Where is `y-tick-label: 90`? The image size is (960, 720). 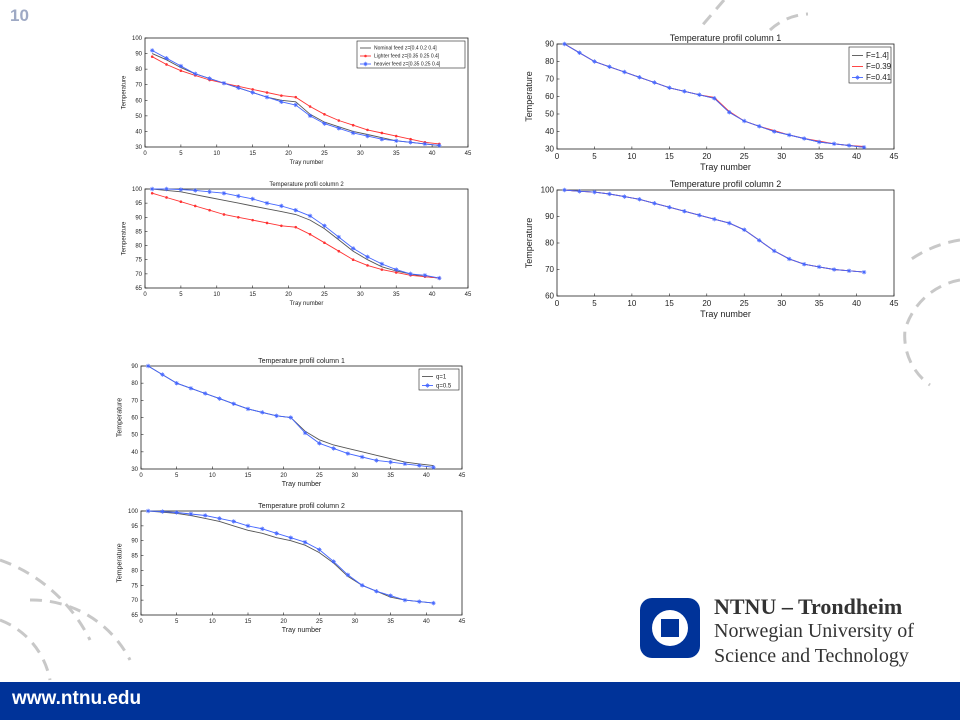
y-tick-label: 90 is located at coordinates (134, 542).